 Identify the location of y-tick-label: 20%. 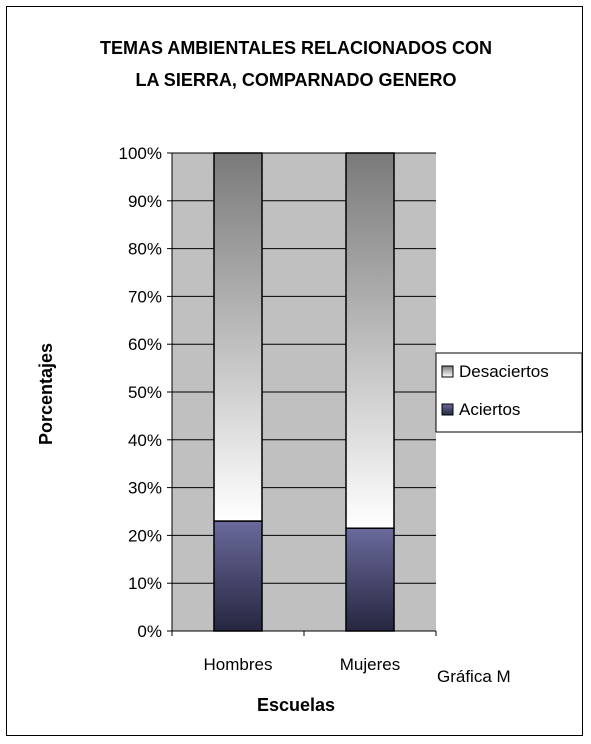
(145, 535).